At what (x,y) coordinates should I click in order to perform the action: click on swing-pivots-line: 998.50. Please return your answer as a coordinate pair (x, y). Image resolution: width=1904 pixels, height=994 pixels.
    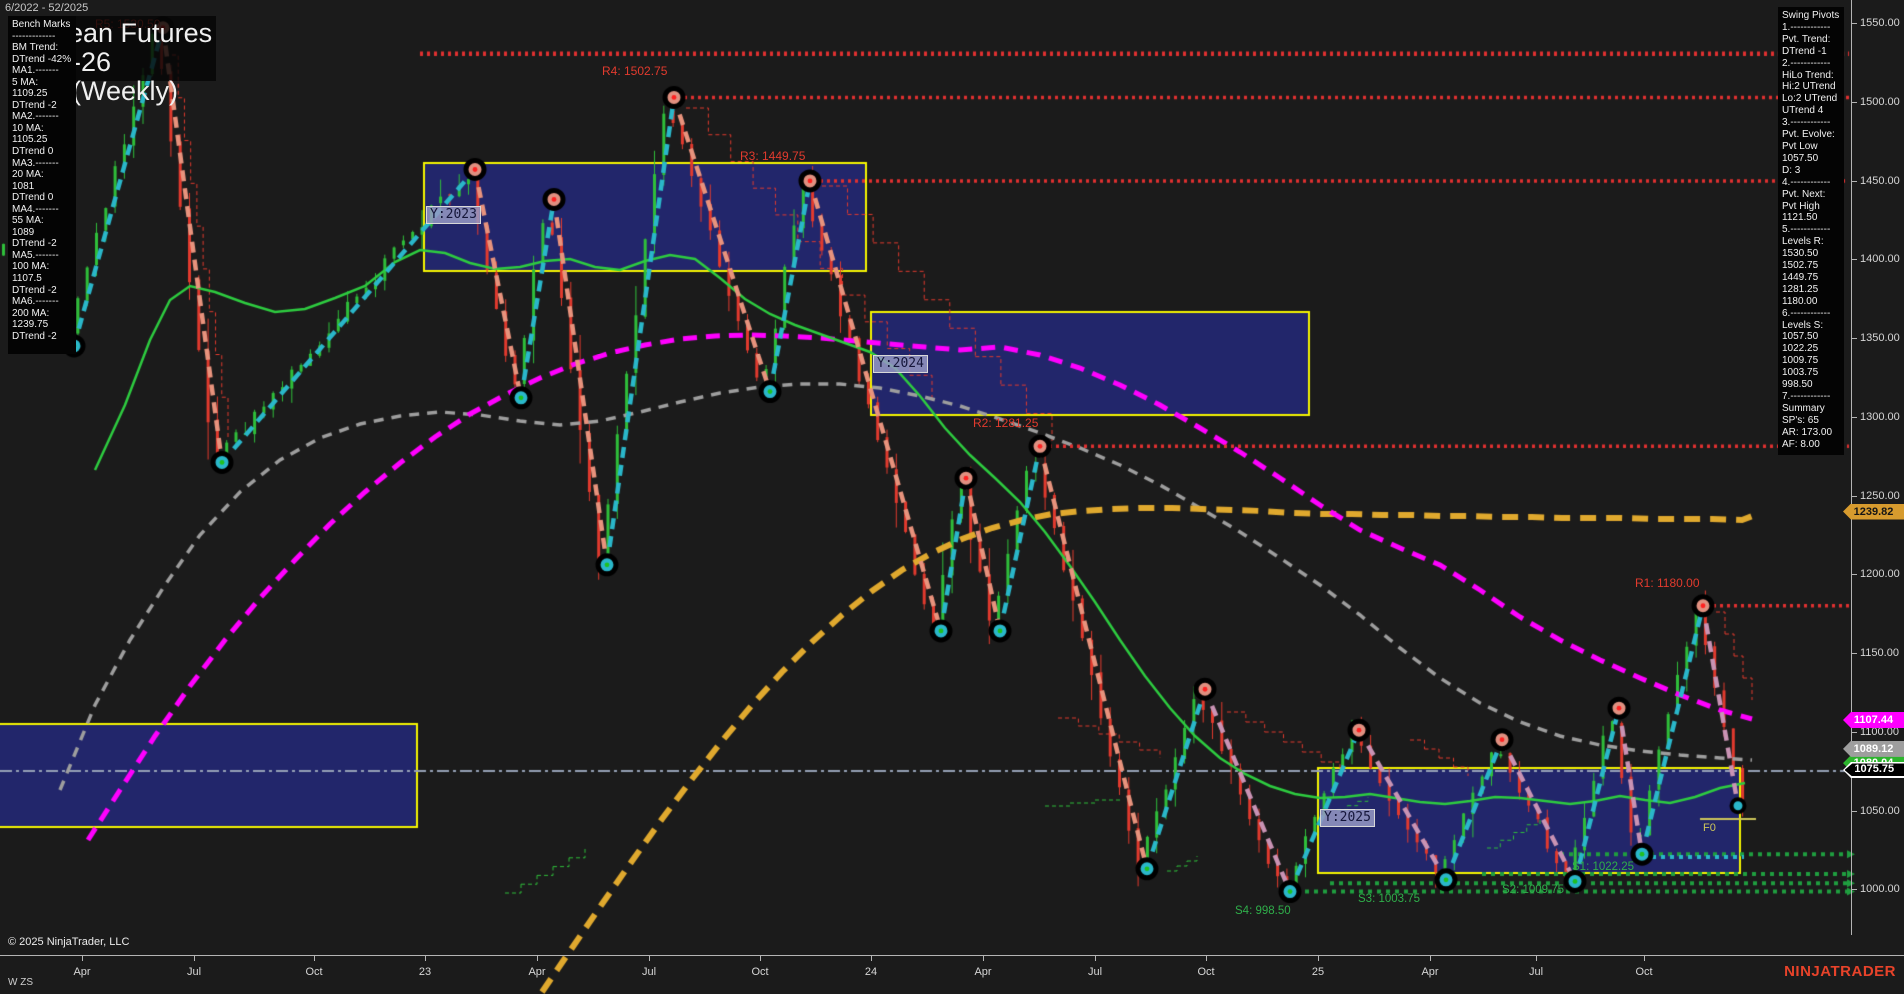
    Looking at the image, I should click on (1797, 385).